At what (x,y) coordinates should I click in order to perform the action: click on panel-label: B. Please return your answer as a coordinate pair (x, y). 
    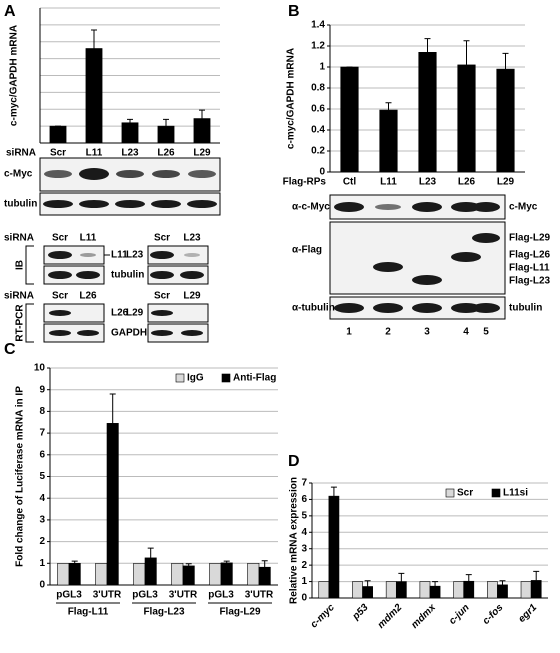
    Looking at the image, I should click on (294, 11).